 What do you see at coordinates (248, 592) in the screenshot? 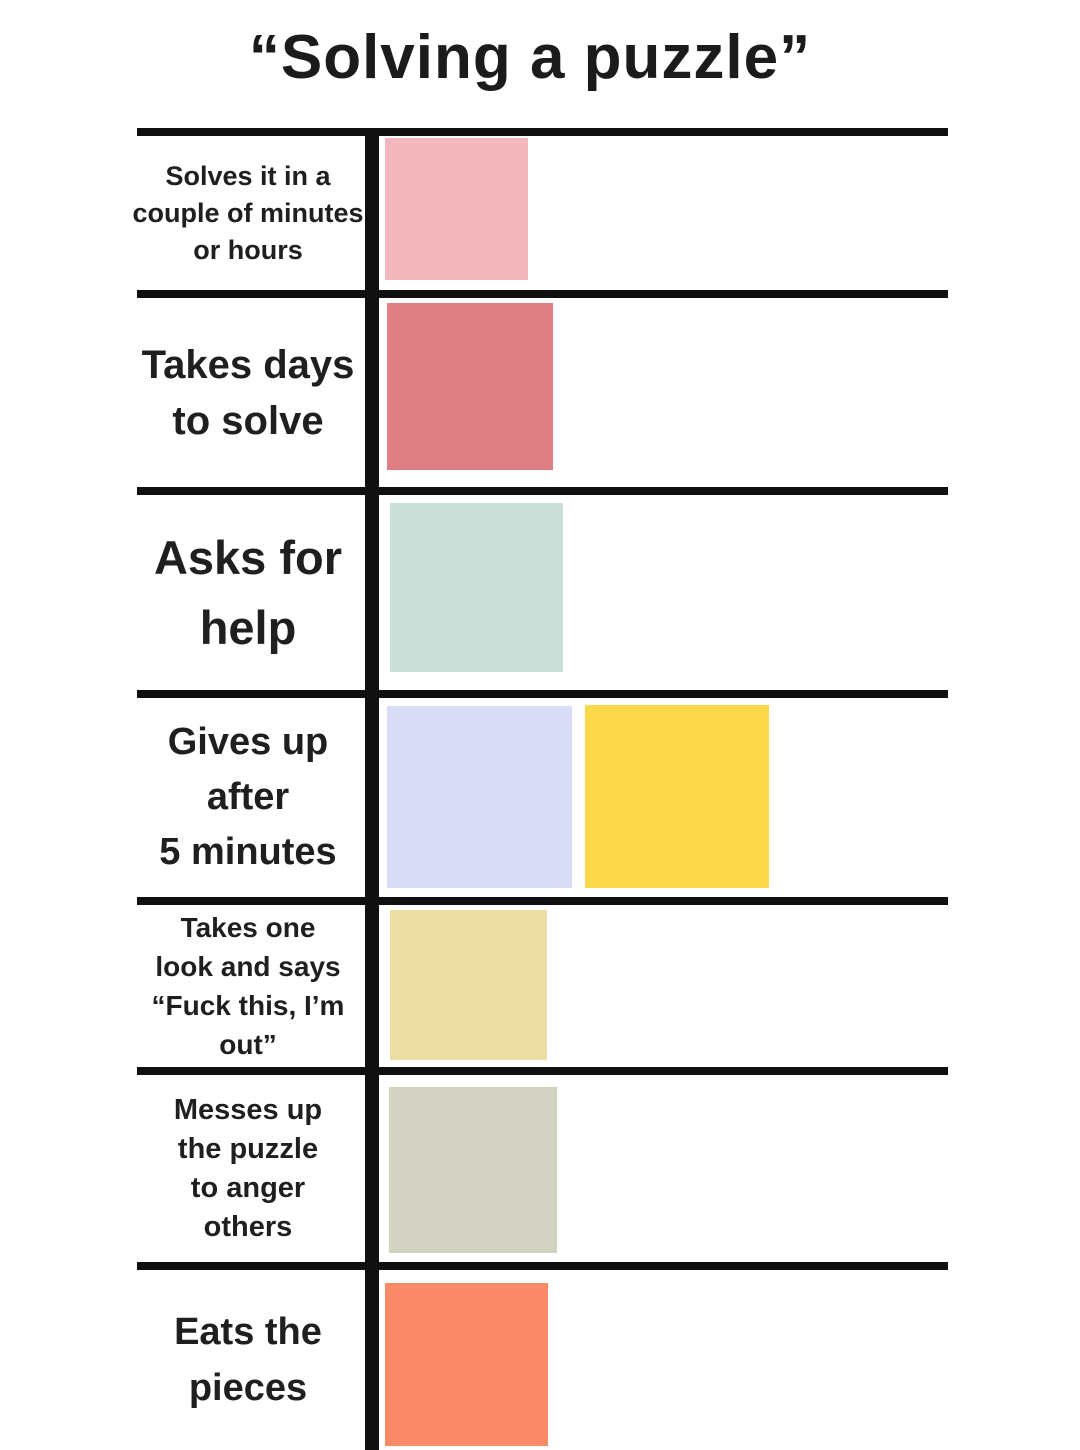
I see `row-label-asks-for-help: Asks for help` at bounding box center [248, 592].